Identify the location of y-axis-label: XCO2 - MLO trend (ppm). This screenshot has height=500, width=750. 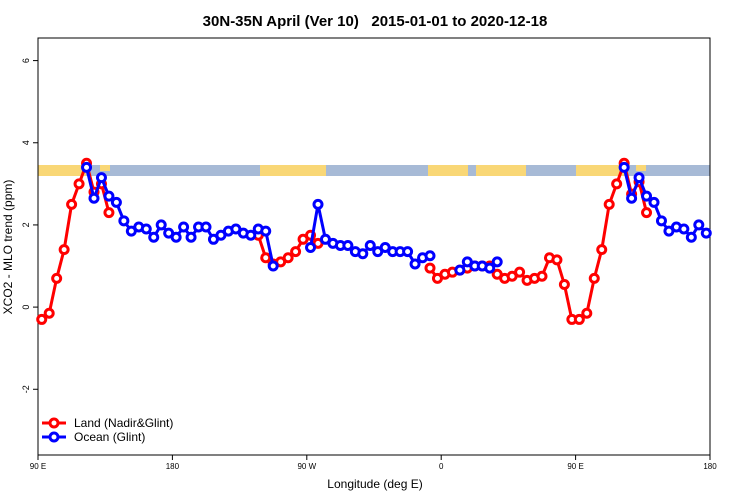
(8, 247).